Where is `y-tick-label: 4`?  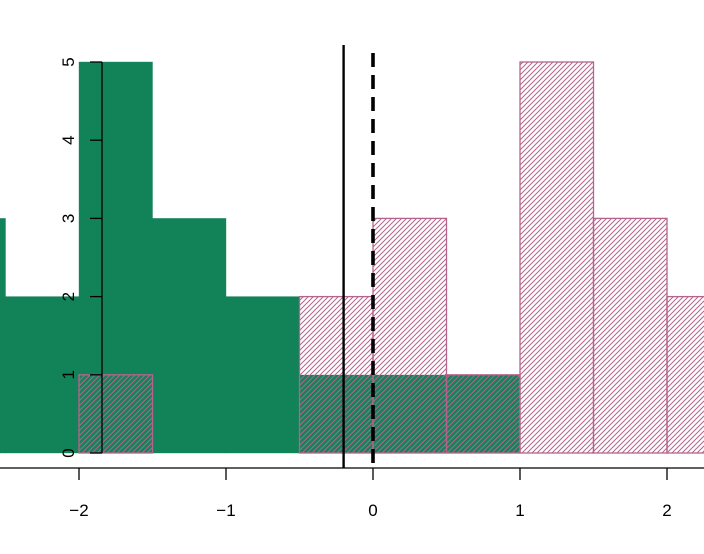 y-tick-label: 4 is located at coordinates (68, 139).